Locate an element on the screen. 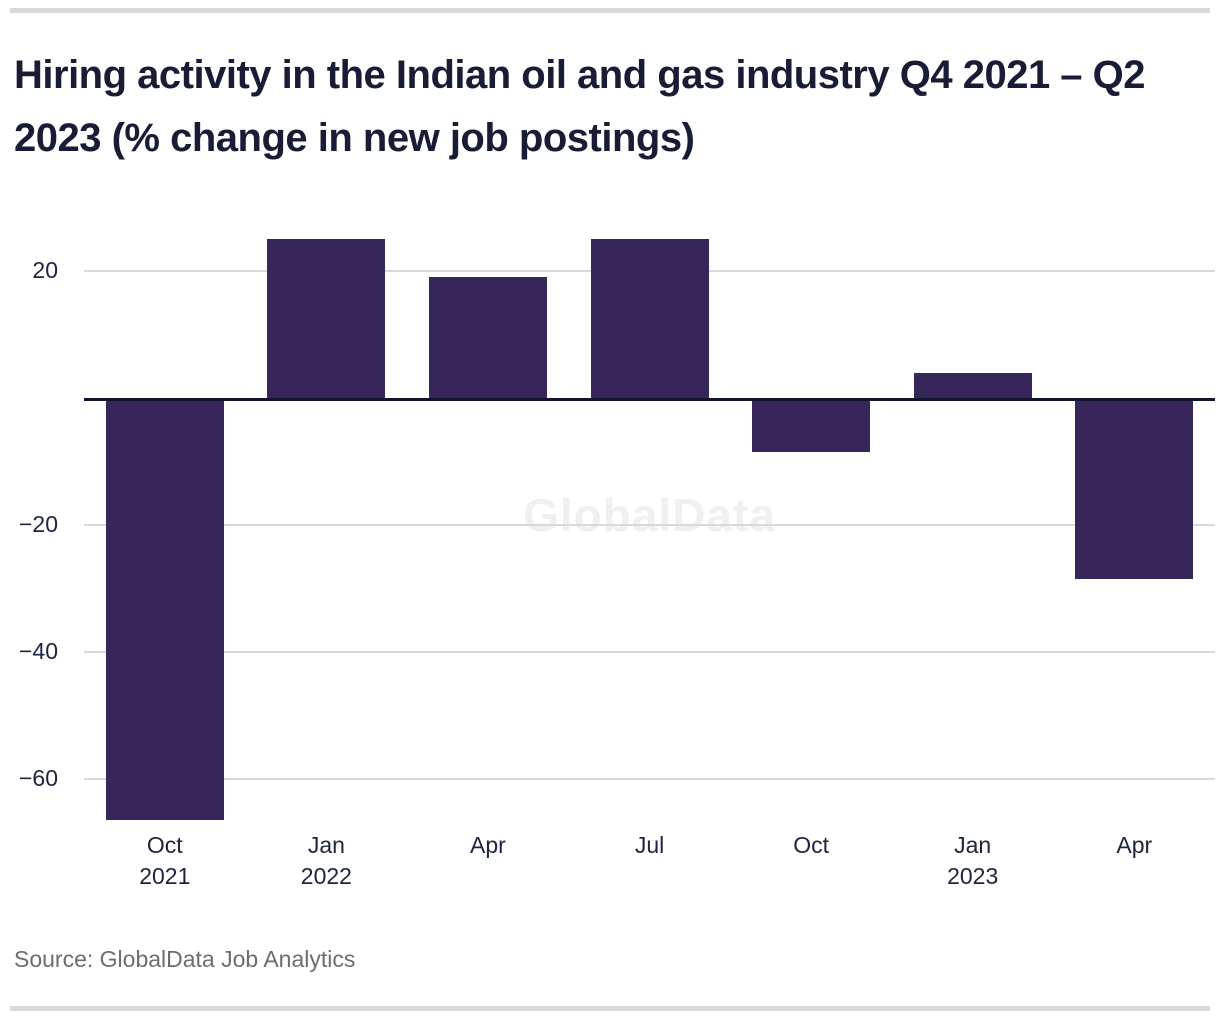 The width and height of the screenshot is (1220, 1020). bar-jan-2023 is located at coordinates (972, 385).